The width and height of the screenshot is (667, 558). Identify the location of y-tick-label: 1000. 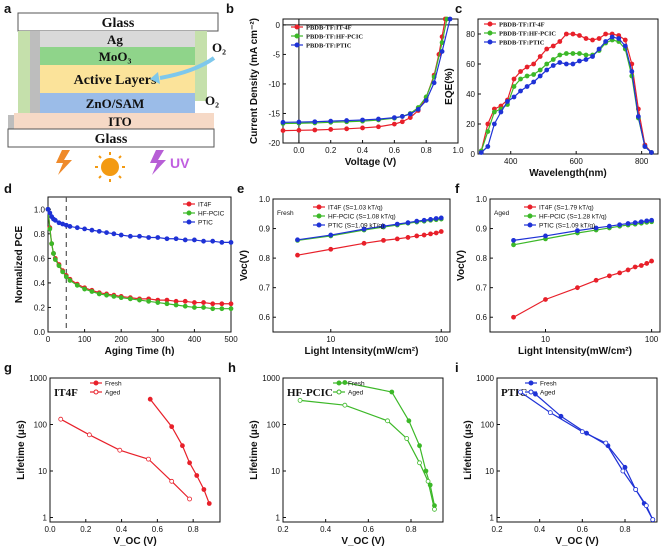
(271, 378).